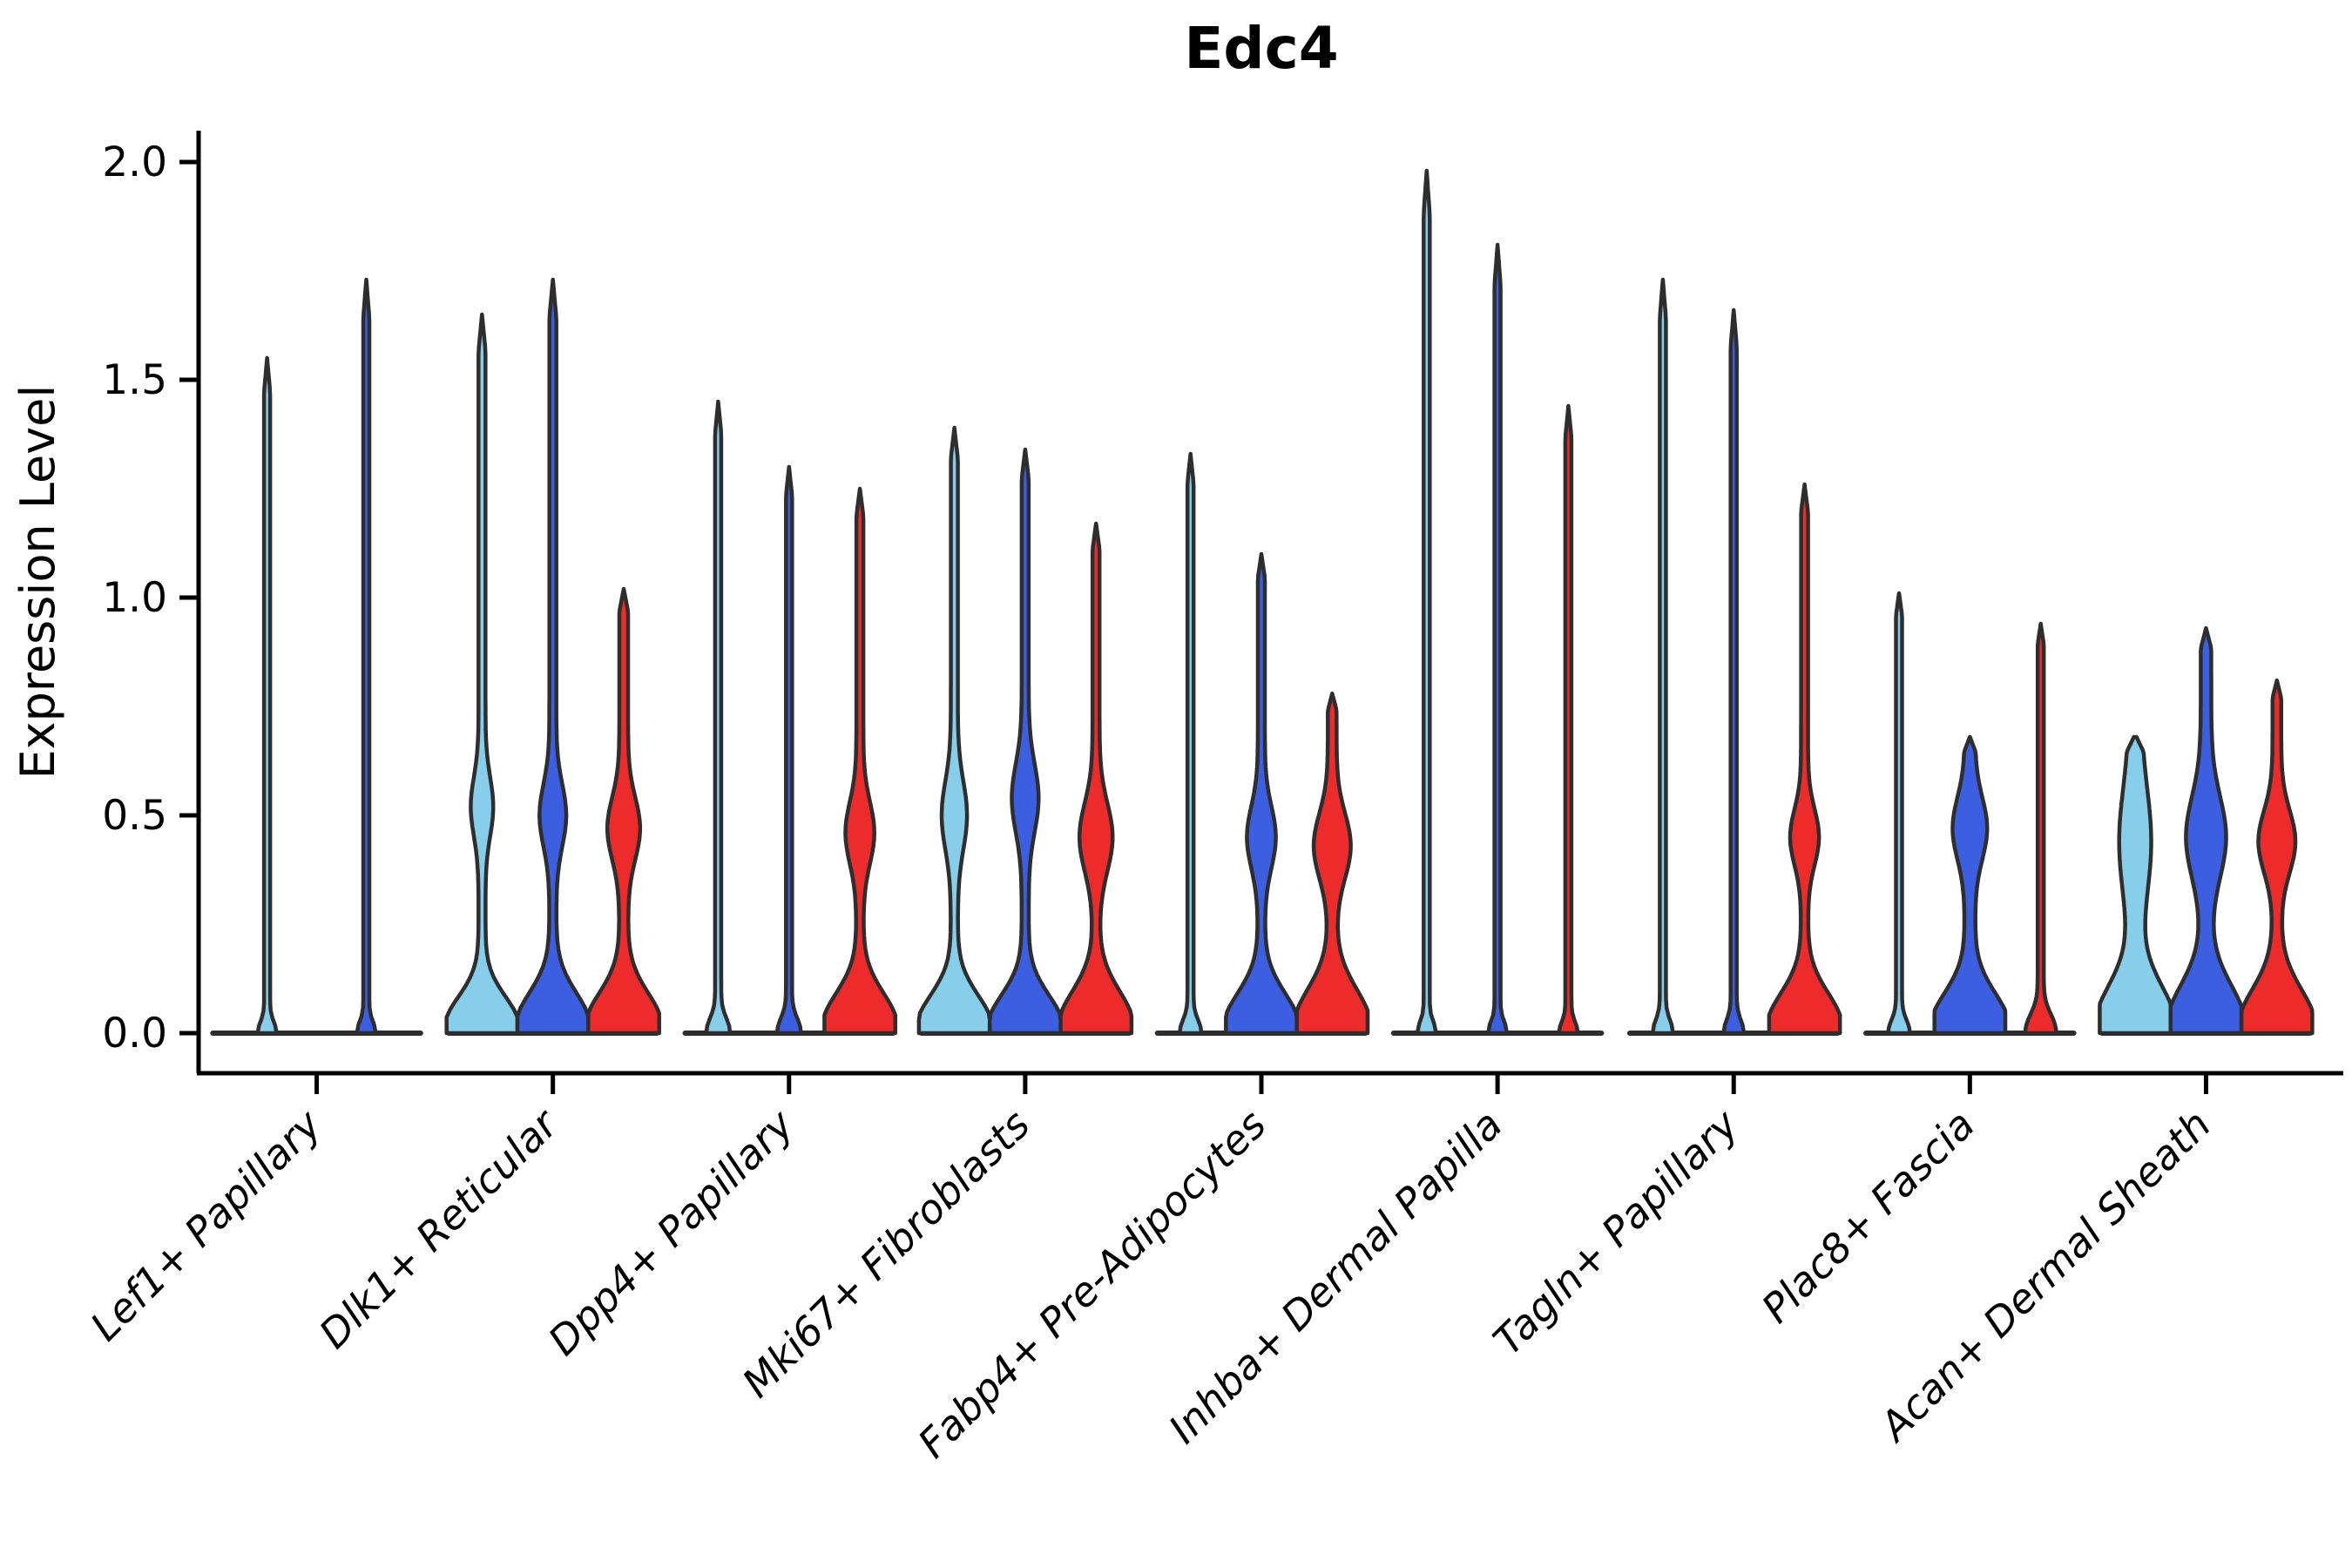 The width and height of the screenshot is (2352, 1568). What do you see at coordinates (1616, 1232) in the screenshot?
I see `x-tick-label: Tagln+ Papillary` at bounding box center [1616, 1232].